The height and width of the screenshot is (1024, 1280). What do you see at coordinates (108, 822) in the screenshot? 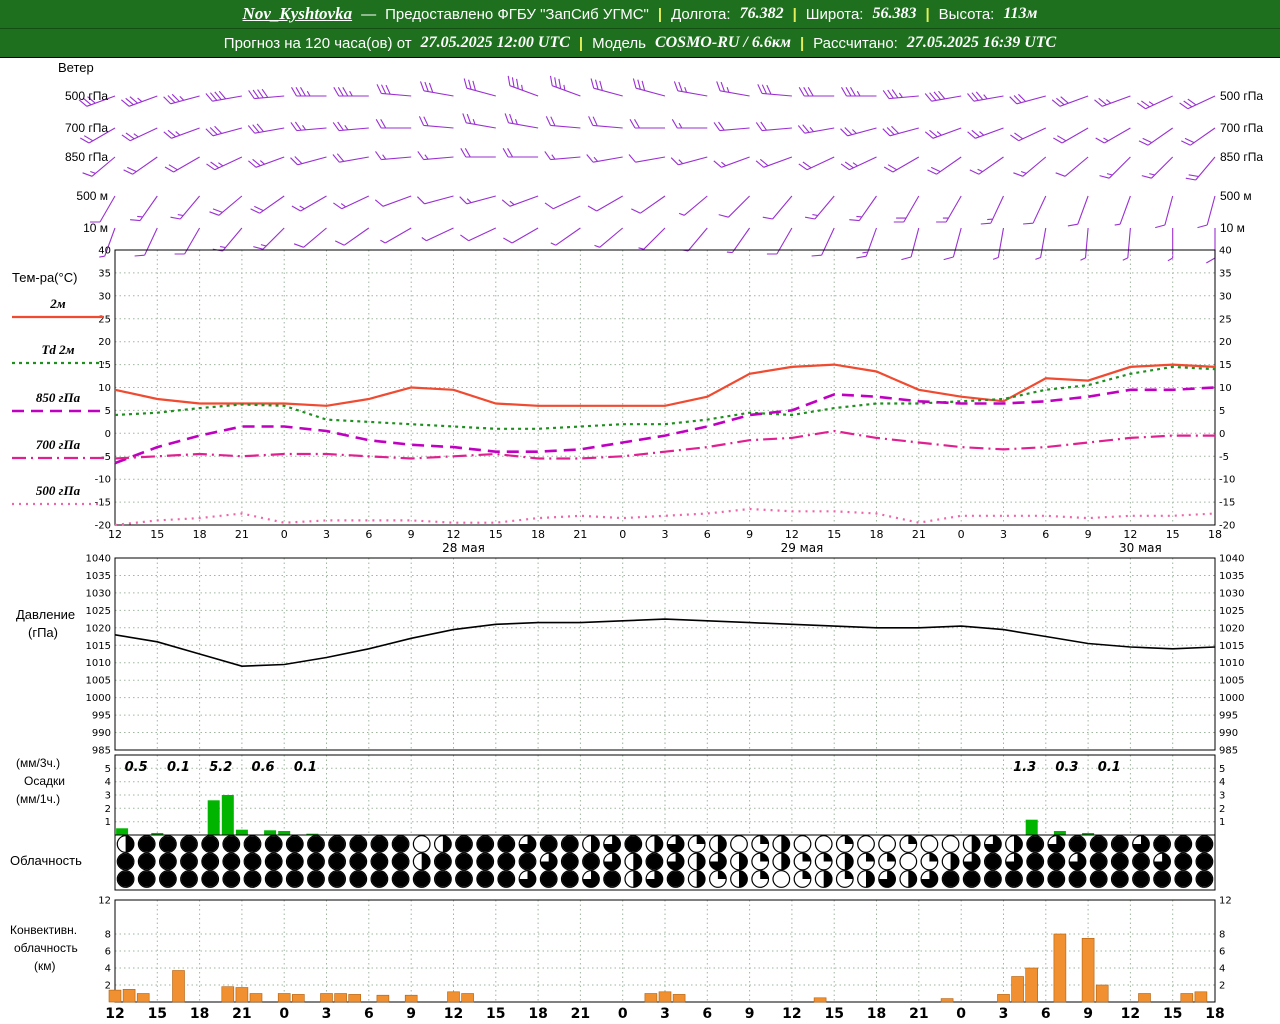
I see `axis-label: 1` at bounding box center [108, 822].